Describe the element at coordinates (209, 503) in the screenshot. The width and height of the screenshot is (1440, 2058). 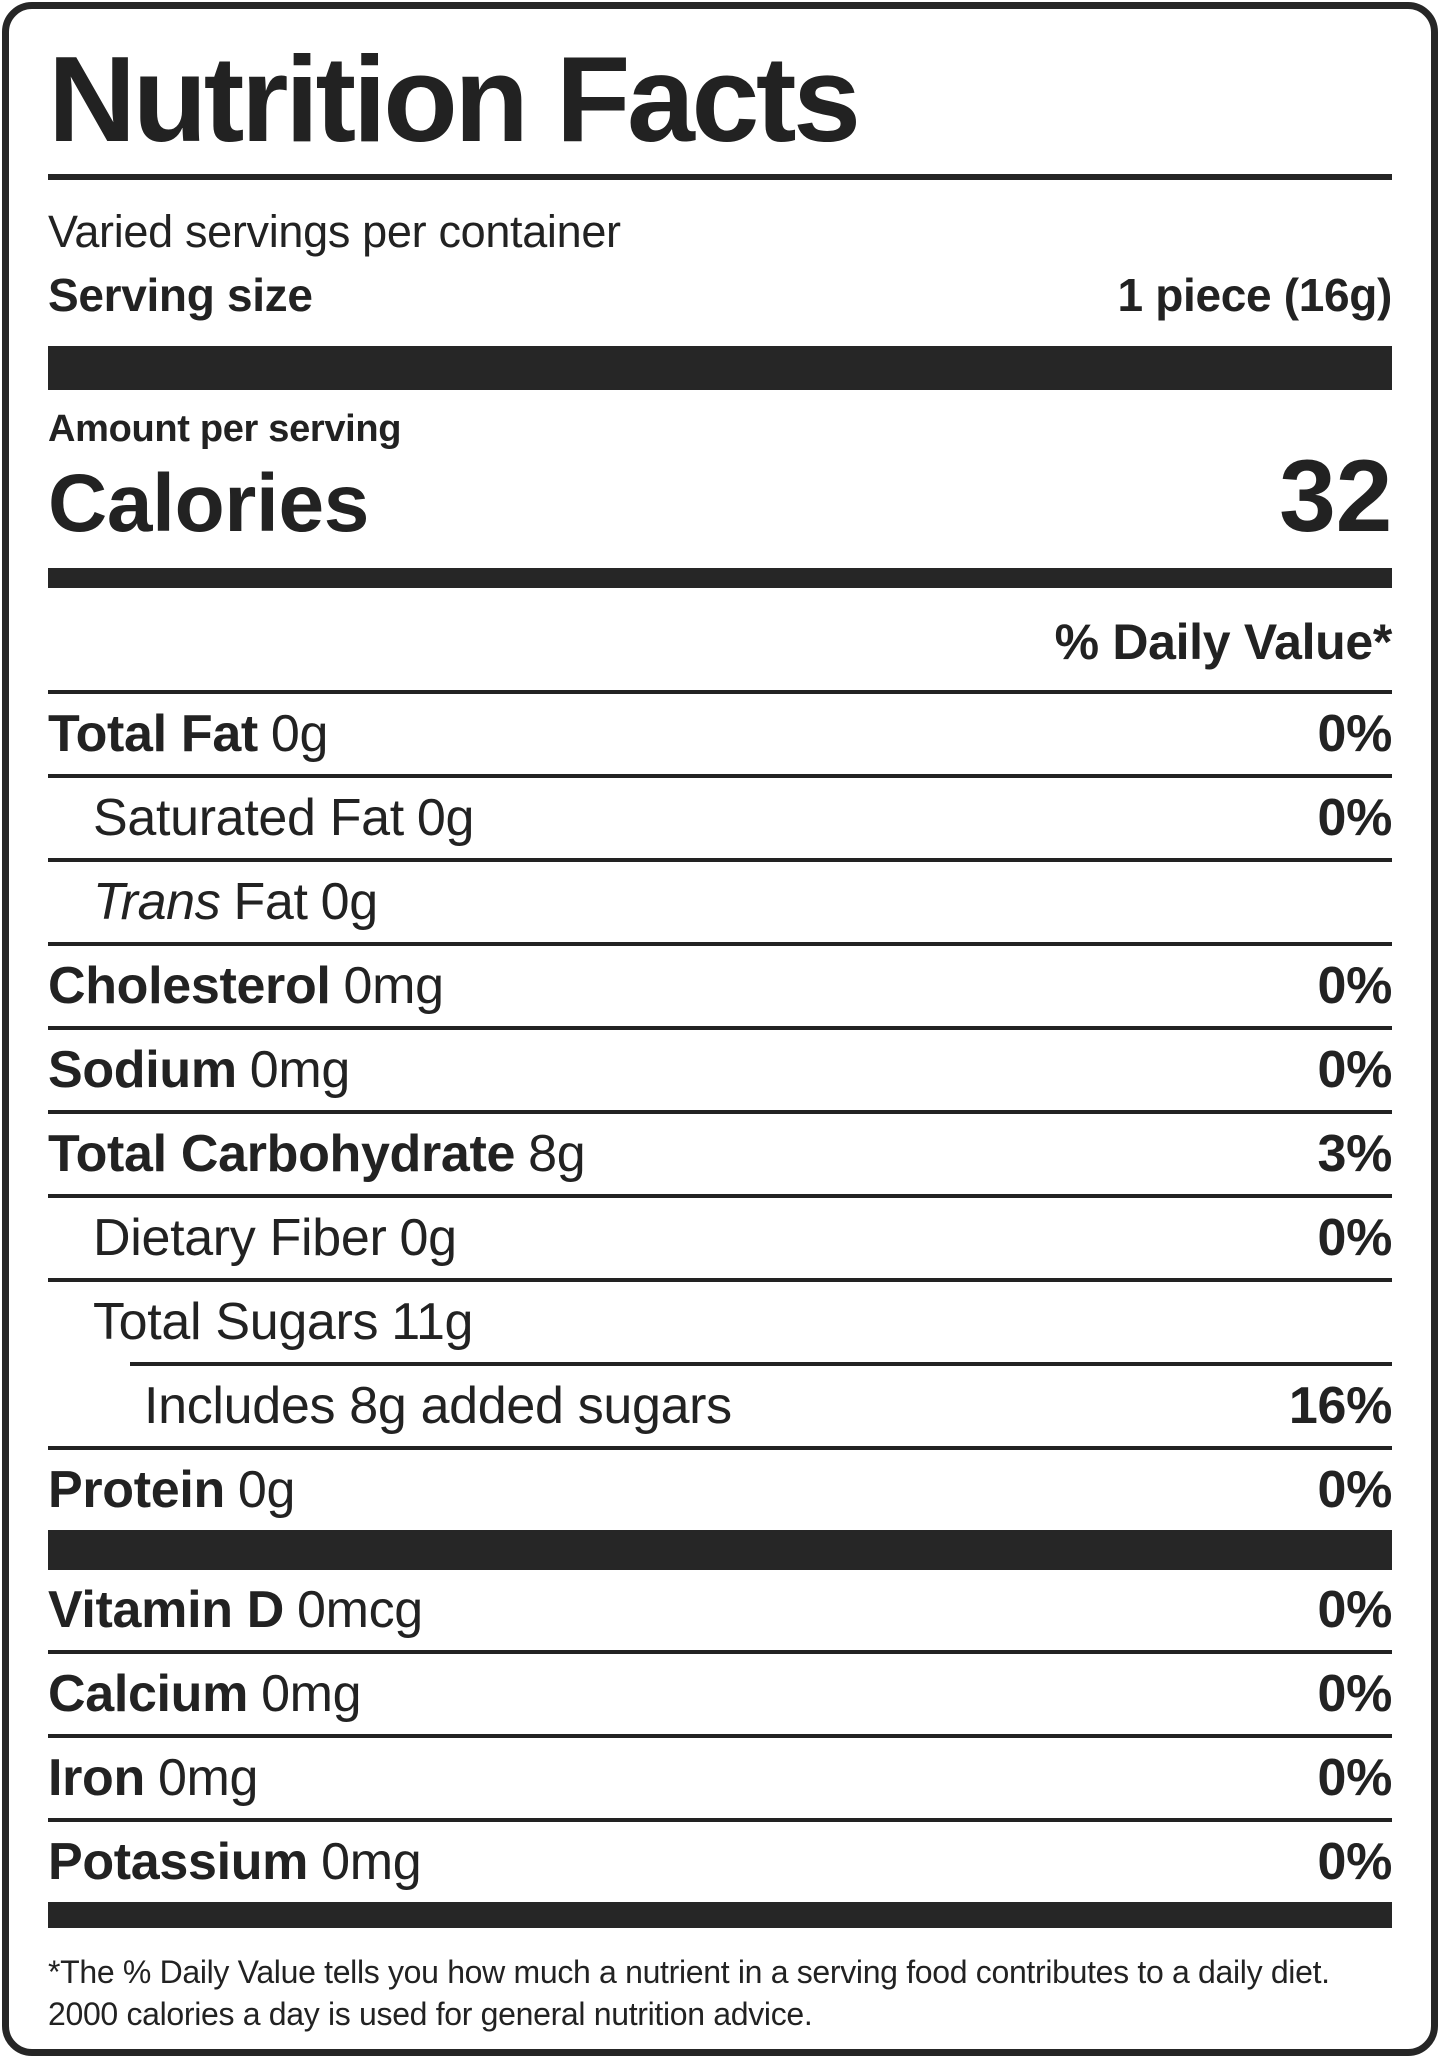
I see `calories-label: Calories` at that location.